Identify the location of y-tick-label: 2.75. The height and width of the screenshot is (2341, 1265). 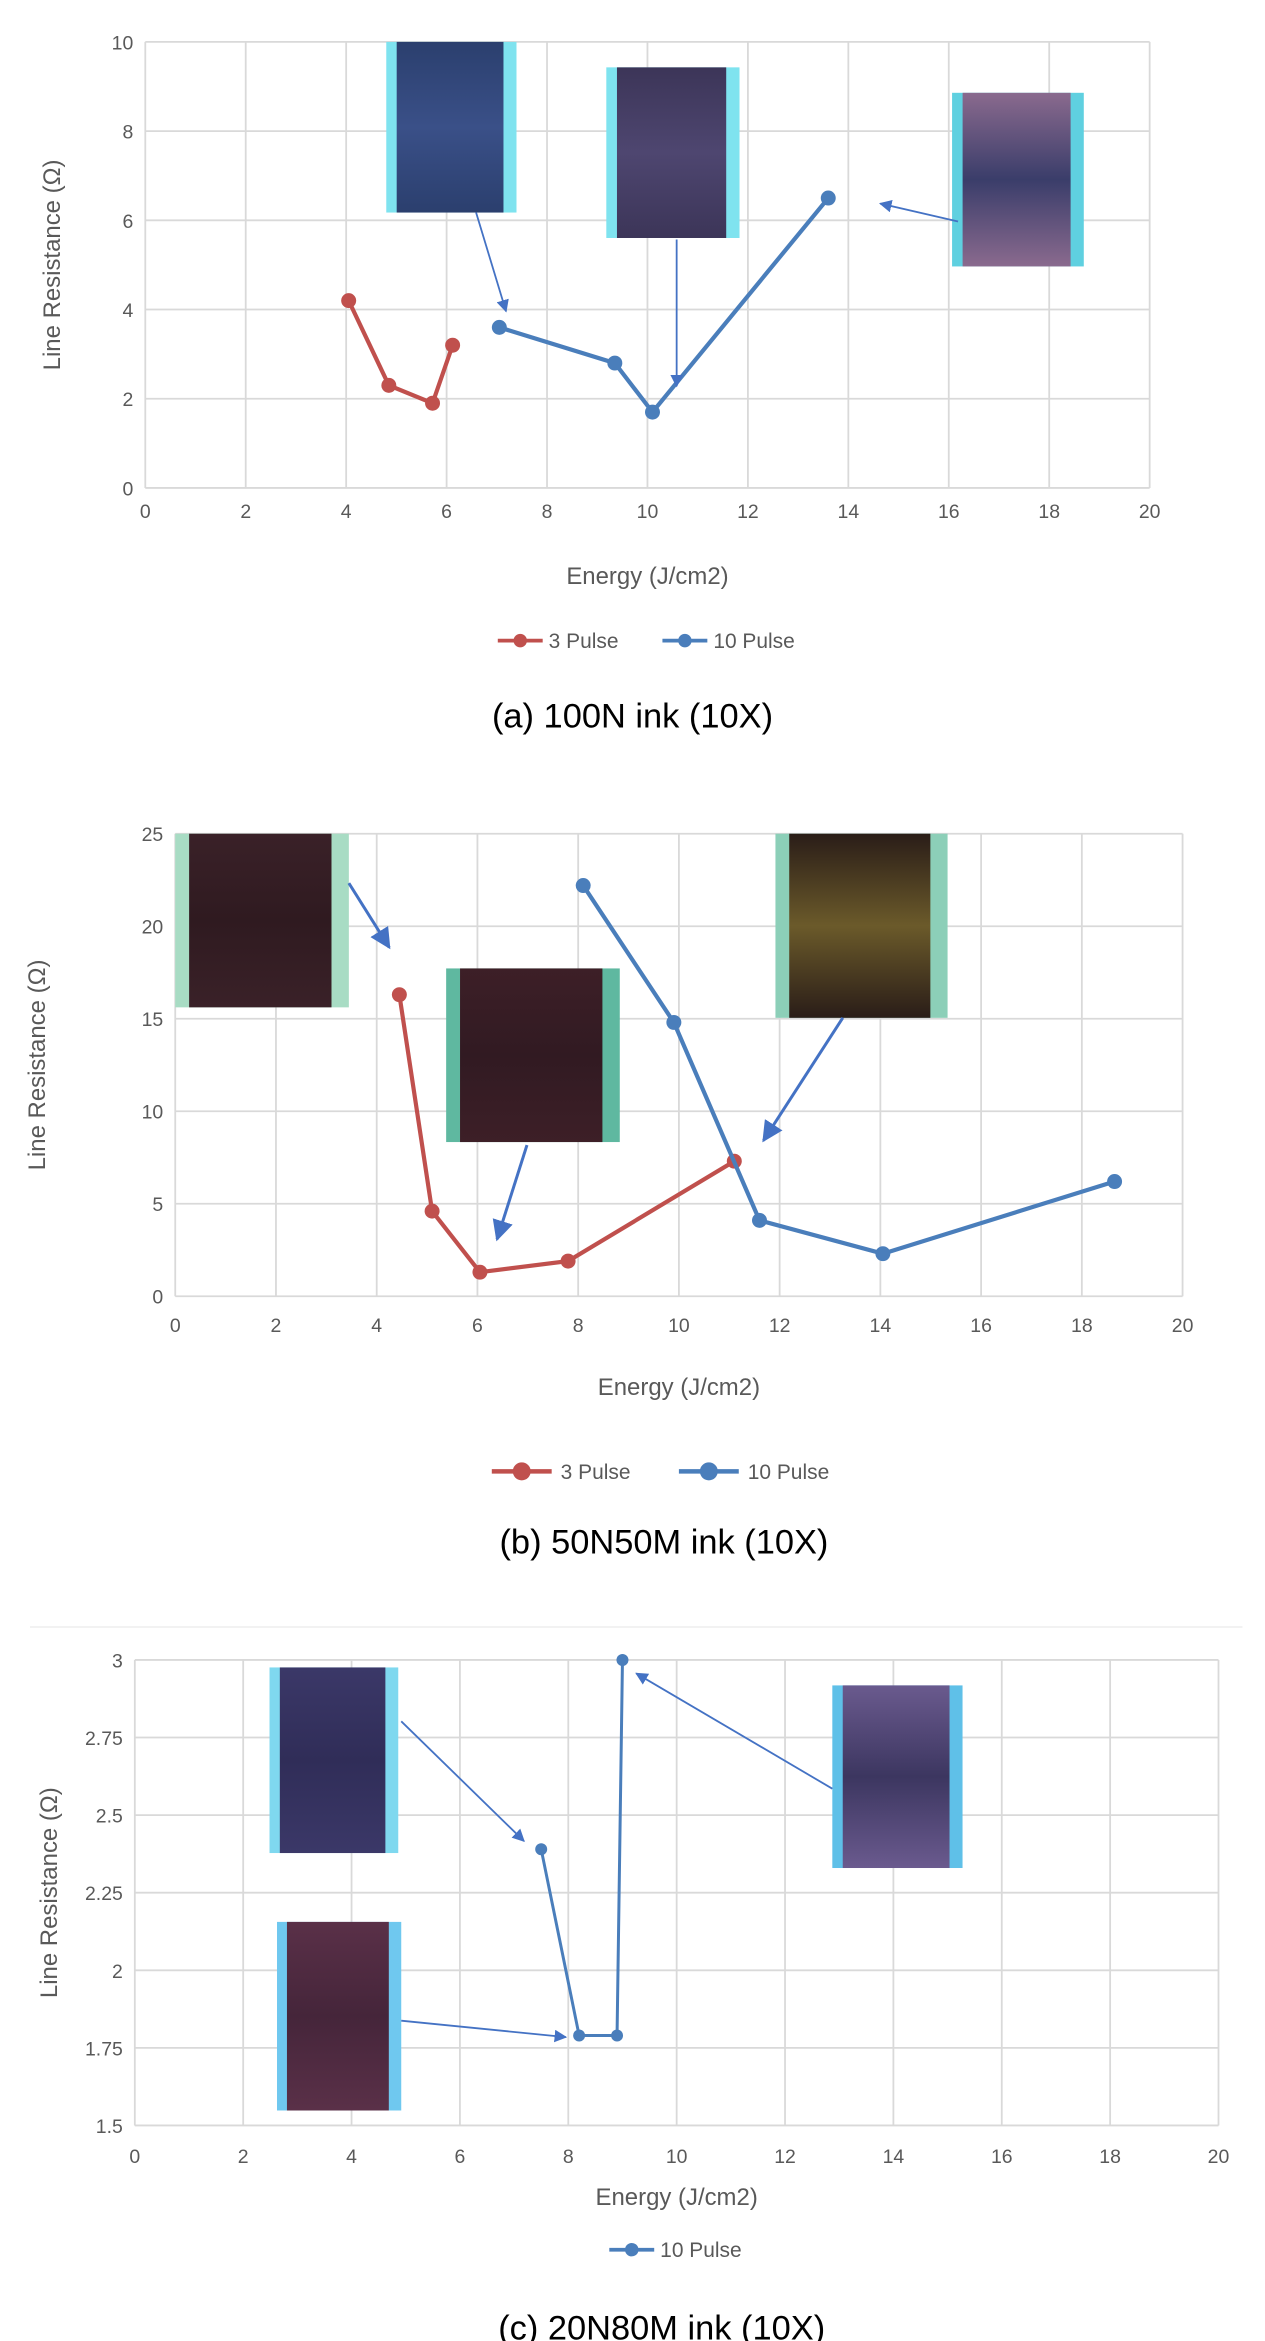
(104, 1739).